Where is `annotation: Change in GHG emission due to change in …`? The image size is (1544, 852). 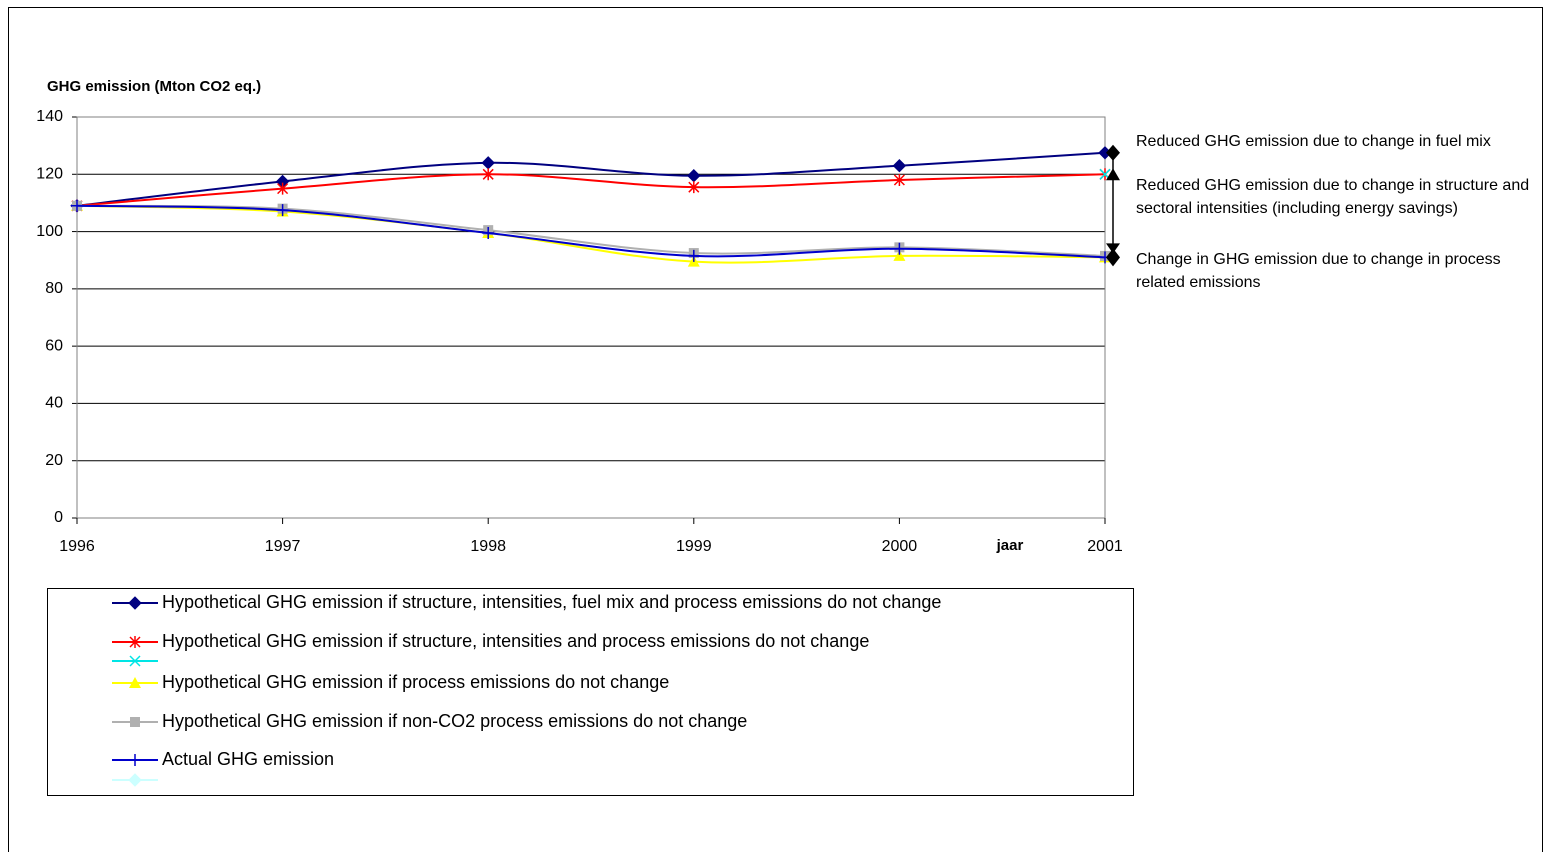 annotation: Change in GHG emission due to change in … is located at coordinates (1318, 271).